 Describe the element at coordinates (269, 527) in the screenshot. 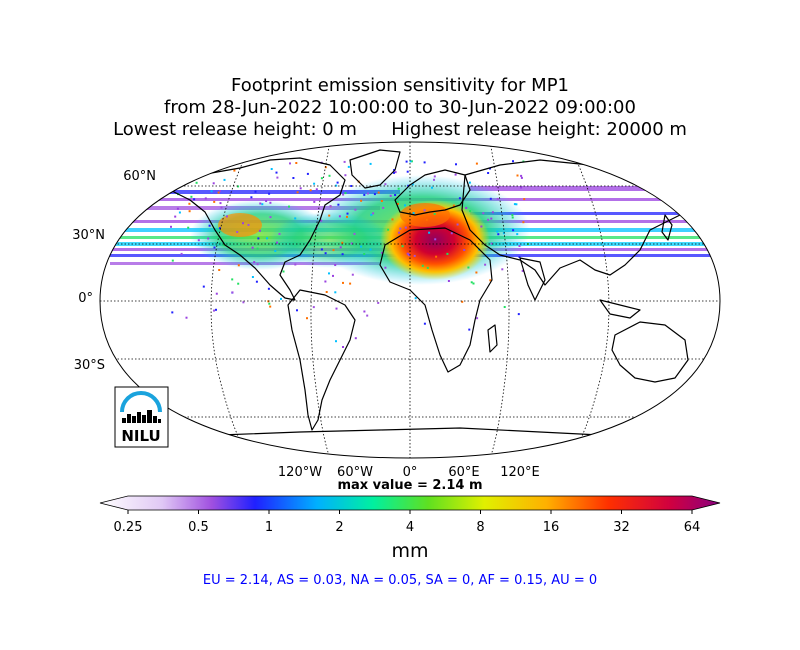

I see `colorbar-tick-label: 1` at that location.